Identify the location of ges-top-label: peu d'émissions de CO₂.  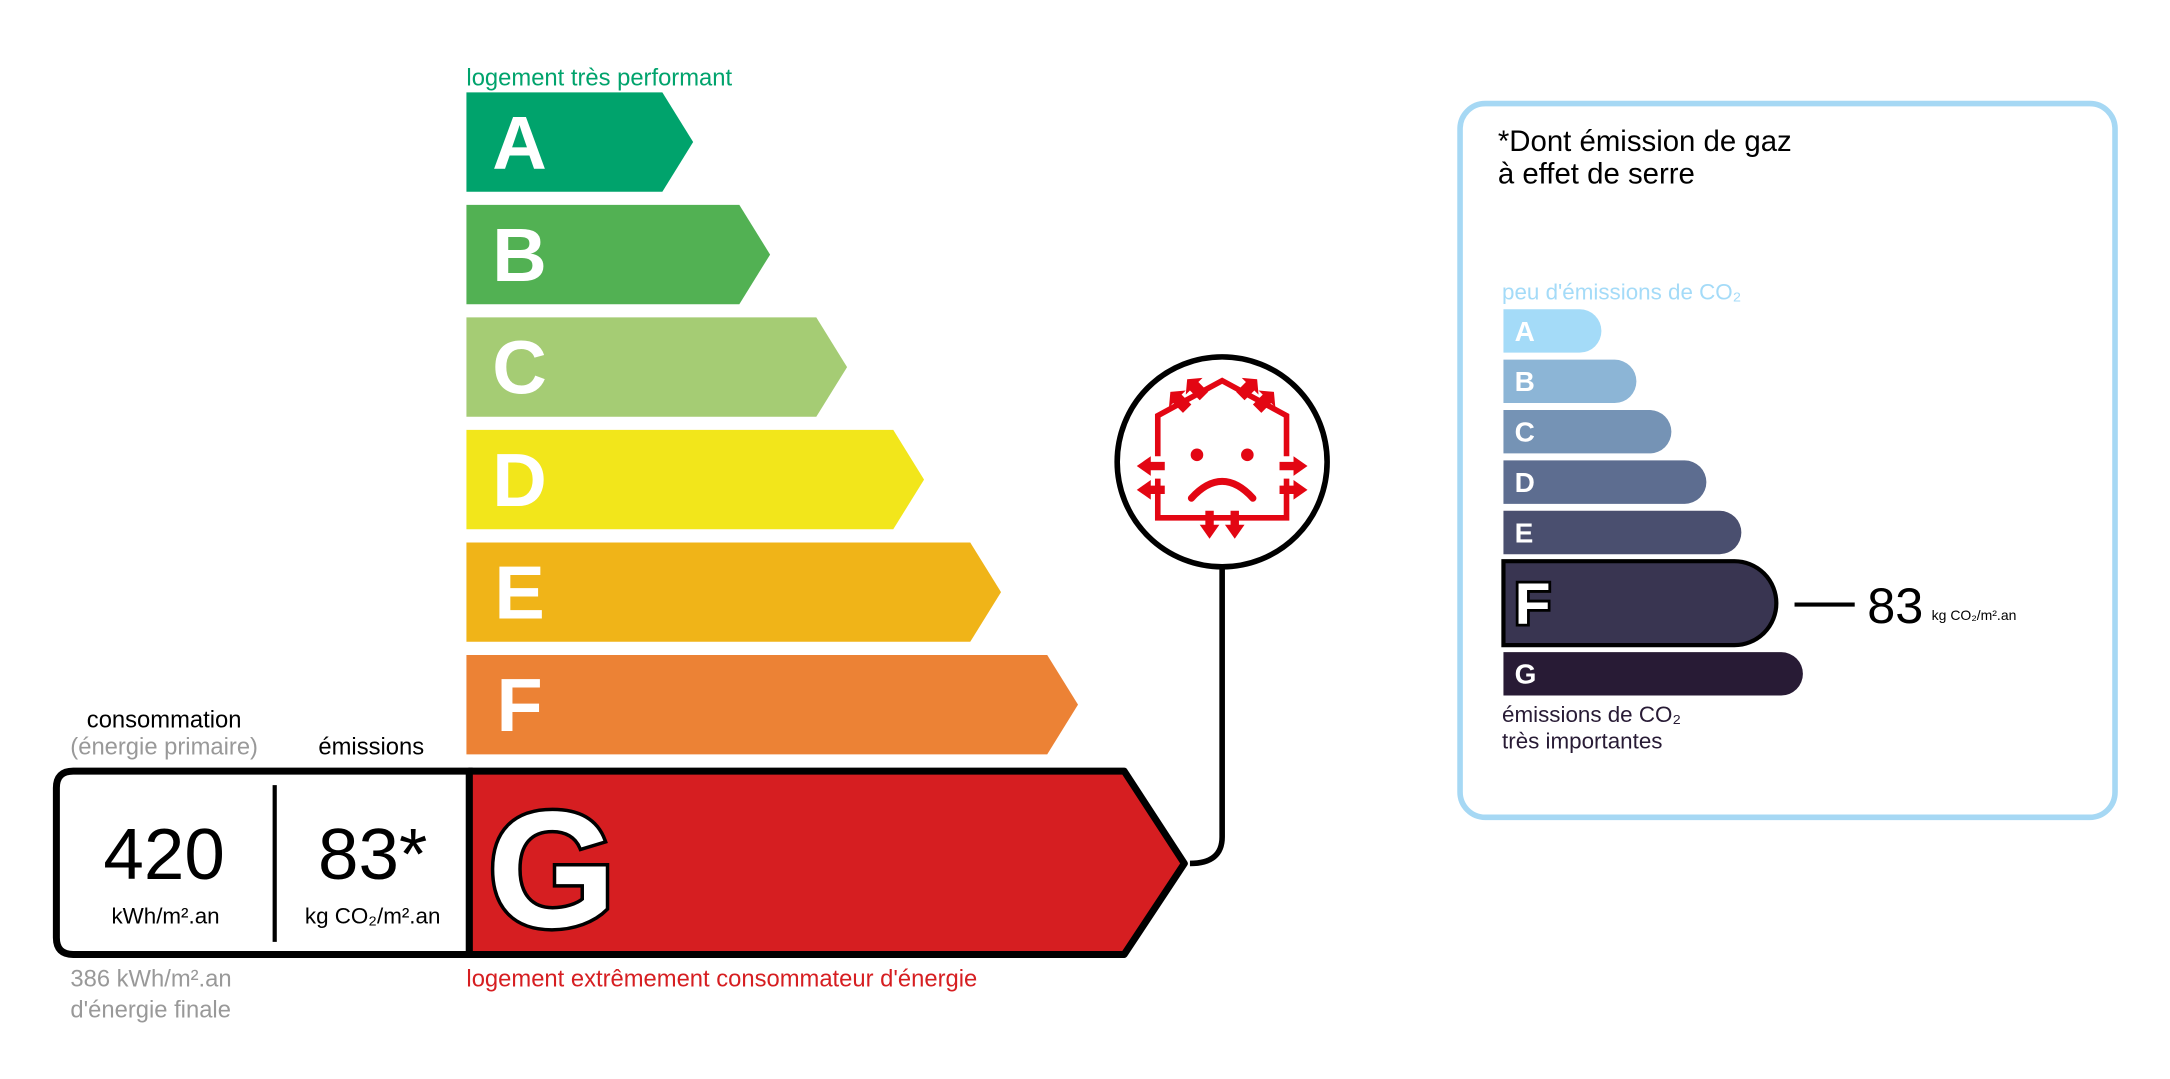
(1621, 291).